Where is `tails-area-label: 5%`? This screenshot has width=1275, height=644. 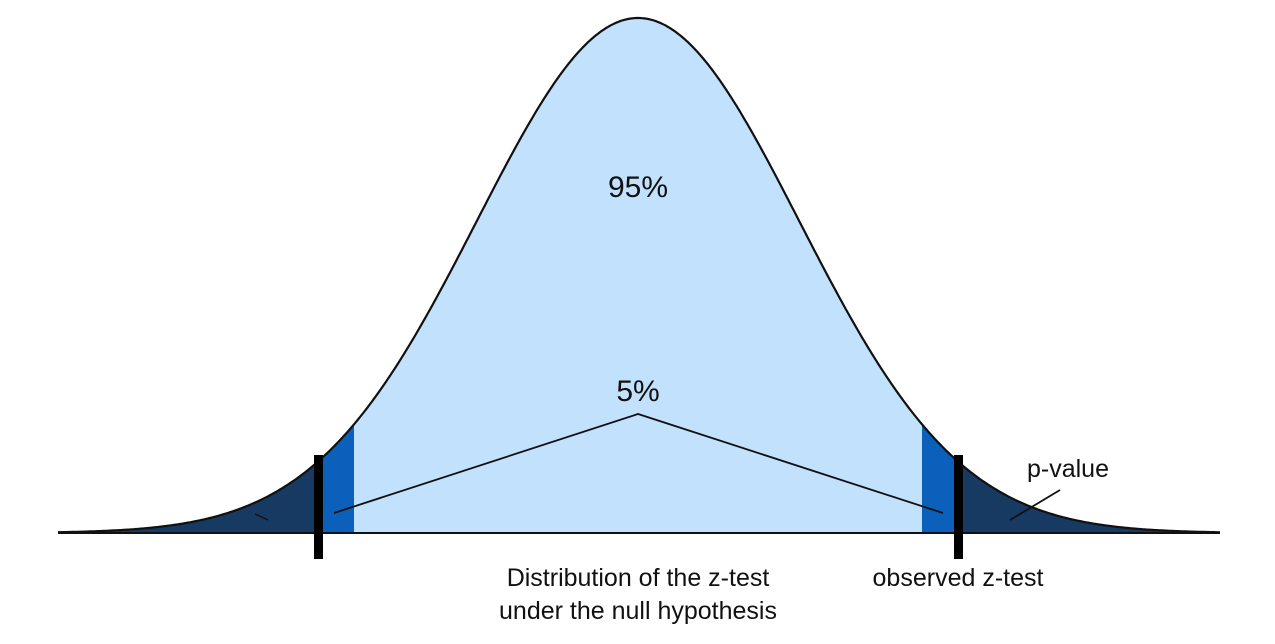 tails-area-label: 5% is located at coordinates (637, 391).